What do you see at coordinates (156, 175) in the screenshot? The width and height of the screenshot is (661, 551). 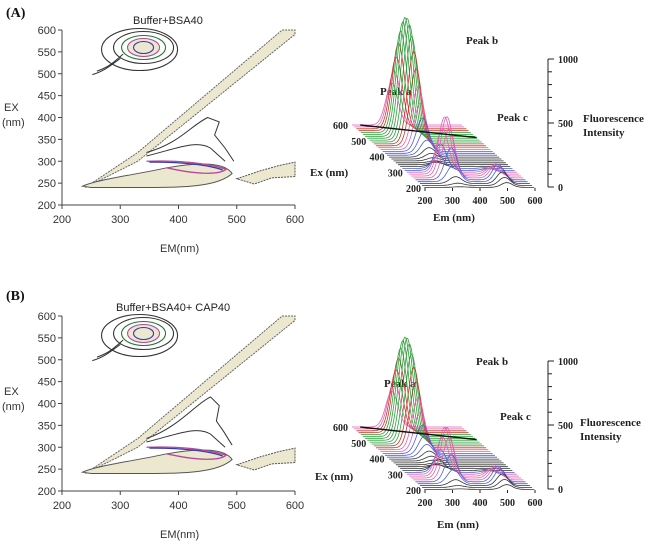 I see `lower-lobe` at bounding box center [156, 175].